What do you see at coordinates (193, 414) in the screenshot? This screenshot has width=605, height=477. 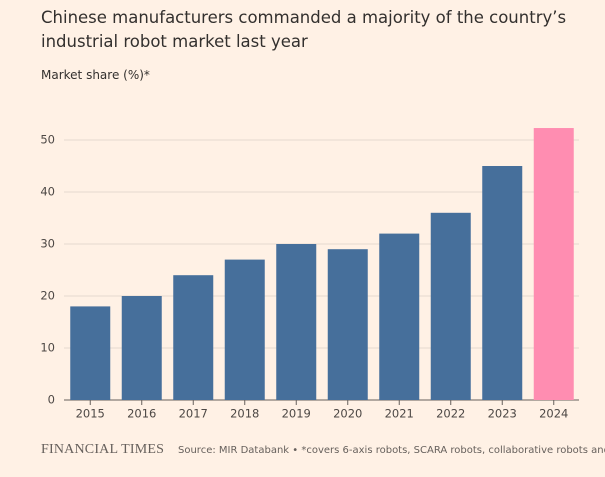 I see `x-tick-label: 2017` at bounding box center [193, 414].